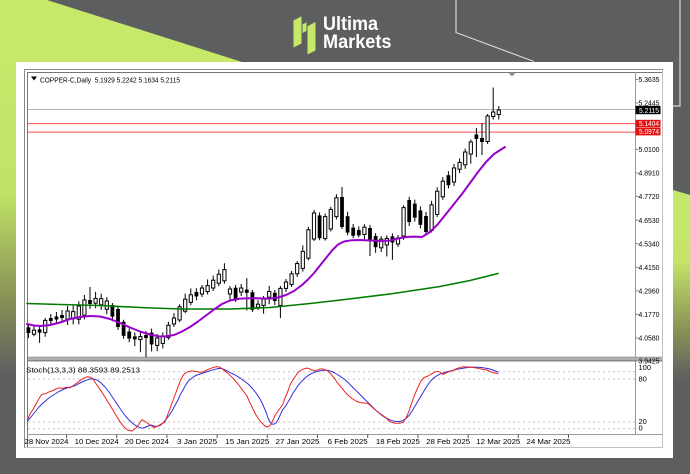 The width and height of the screenshot is (690, 474). I want to click on svg-text: 4.6530, so click(649, 220).